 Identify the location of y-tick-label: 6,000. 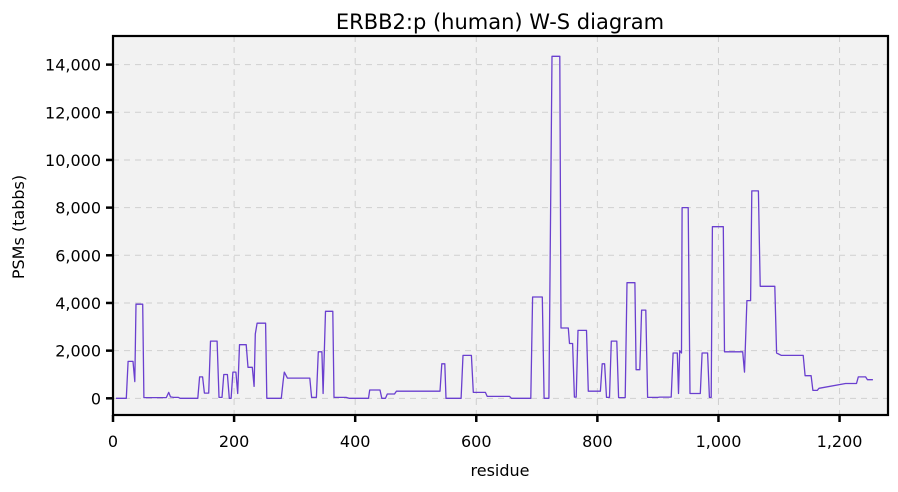
(78, 255).